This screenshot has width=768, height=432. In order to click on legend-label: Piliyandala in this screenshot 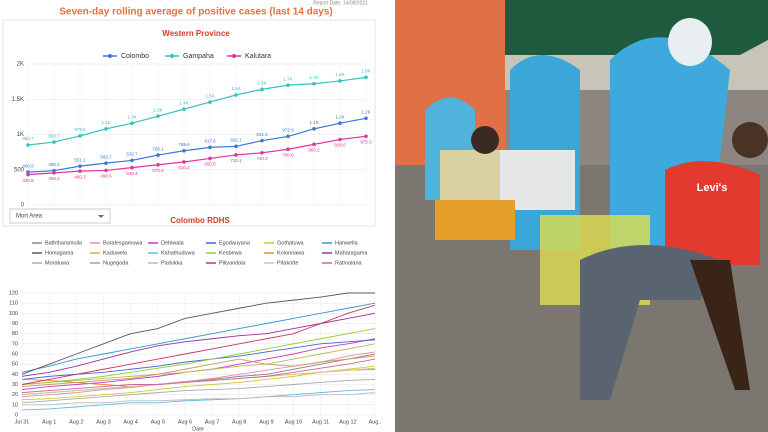, I will do `click(233, 263)`.